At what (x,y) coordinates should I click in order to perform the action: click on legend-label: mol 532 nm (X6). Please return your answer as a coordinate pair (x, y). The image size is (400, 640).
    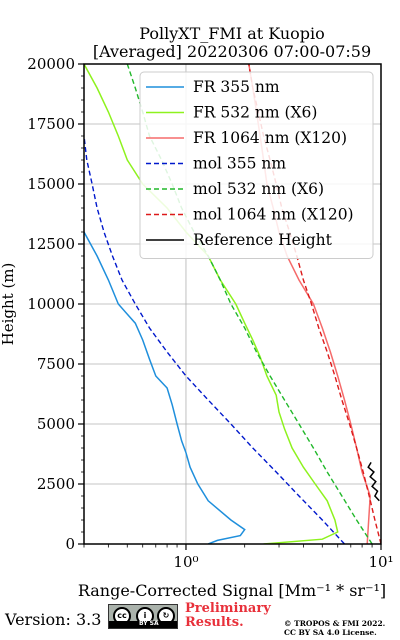
    Looking at the image, I should click on (258, 189).